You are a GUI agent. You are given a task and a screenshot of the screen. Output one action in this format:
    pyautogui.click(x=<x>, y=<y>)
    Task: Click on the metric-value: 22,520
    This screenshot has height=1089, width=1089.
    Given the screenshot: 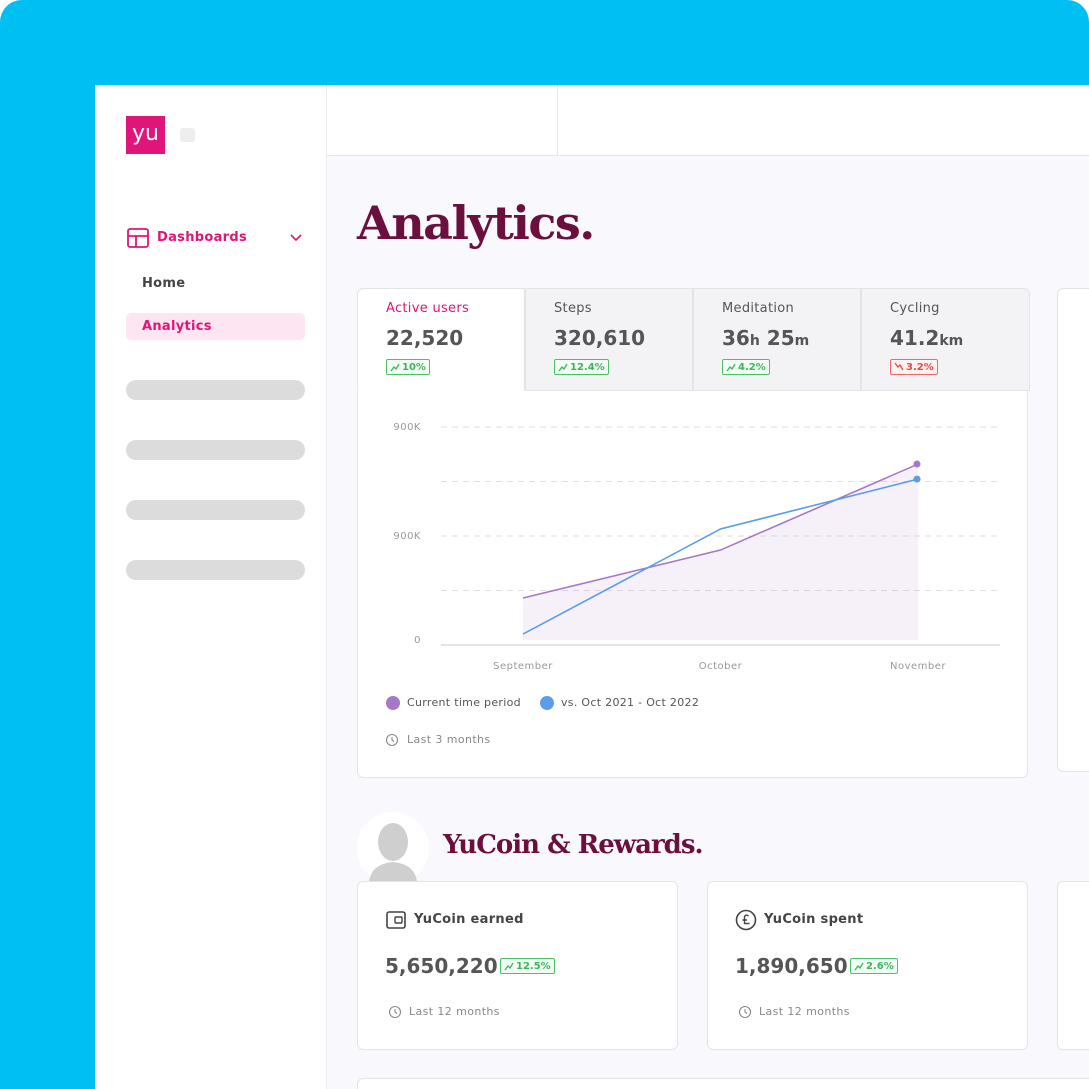 What is the action you would take?
    pyautogui.click(x=424, y=338)
    